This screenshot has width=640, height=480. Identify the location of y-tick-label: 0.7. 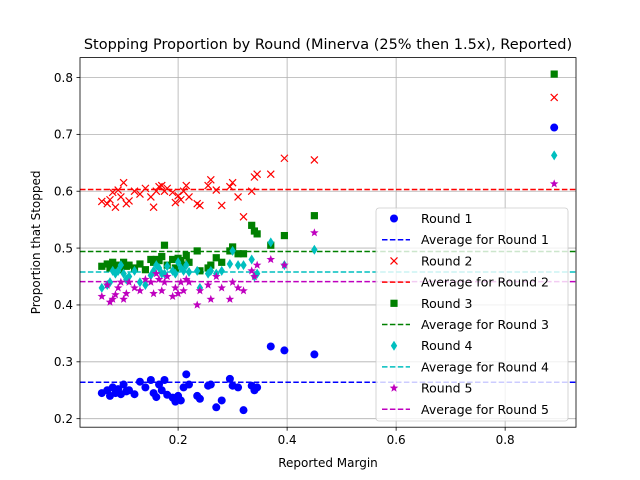
(63, 135).